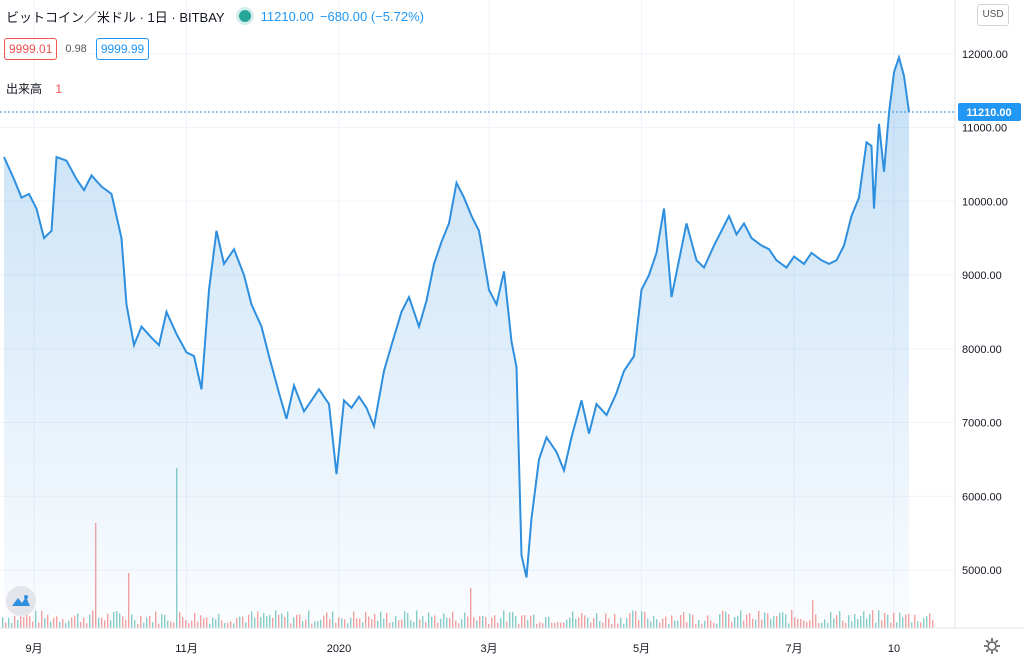 Image resolution: width=1024 pixels, height=665 pixels. I want to click on time-axis-bg, so click(512, 646).